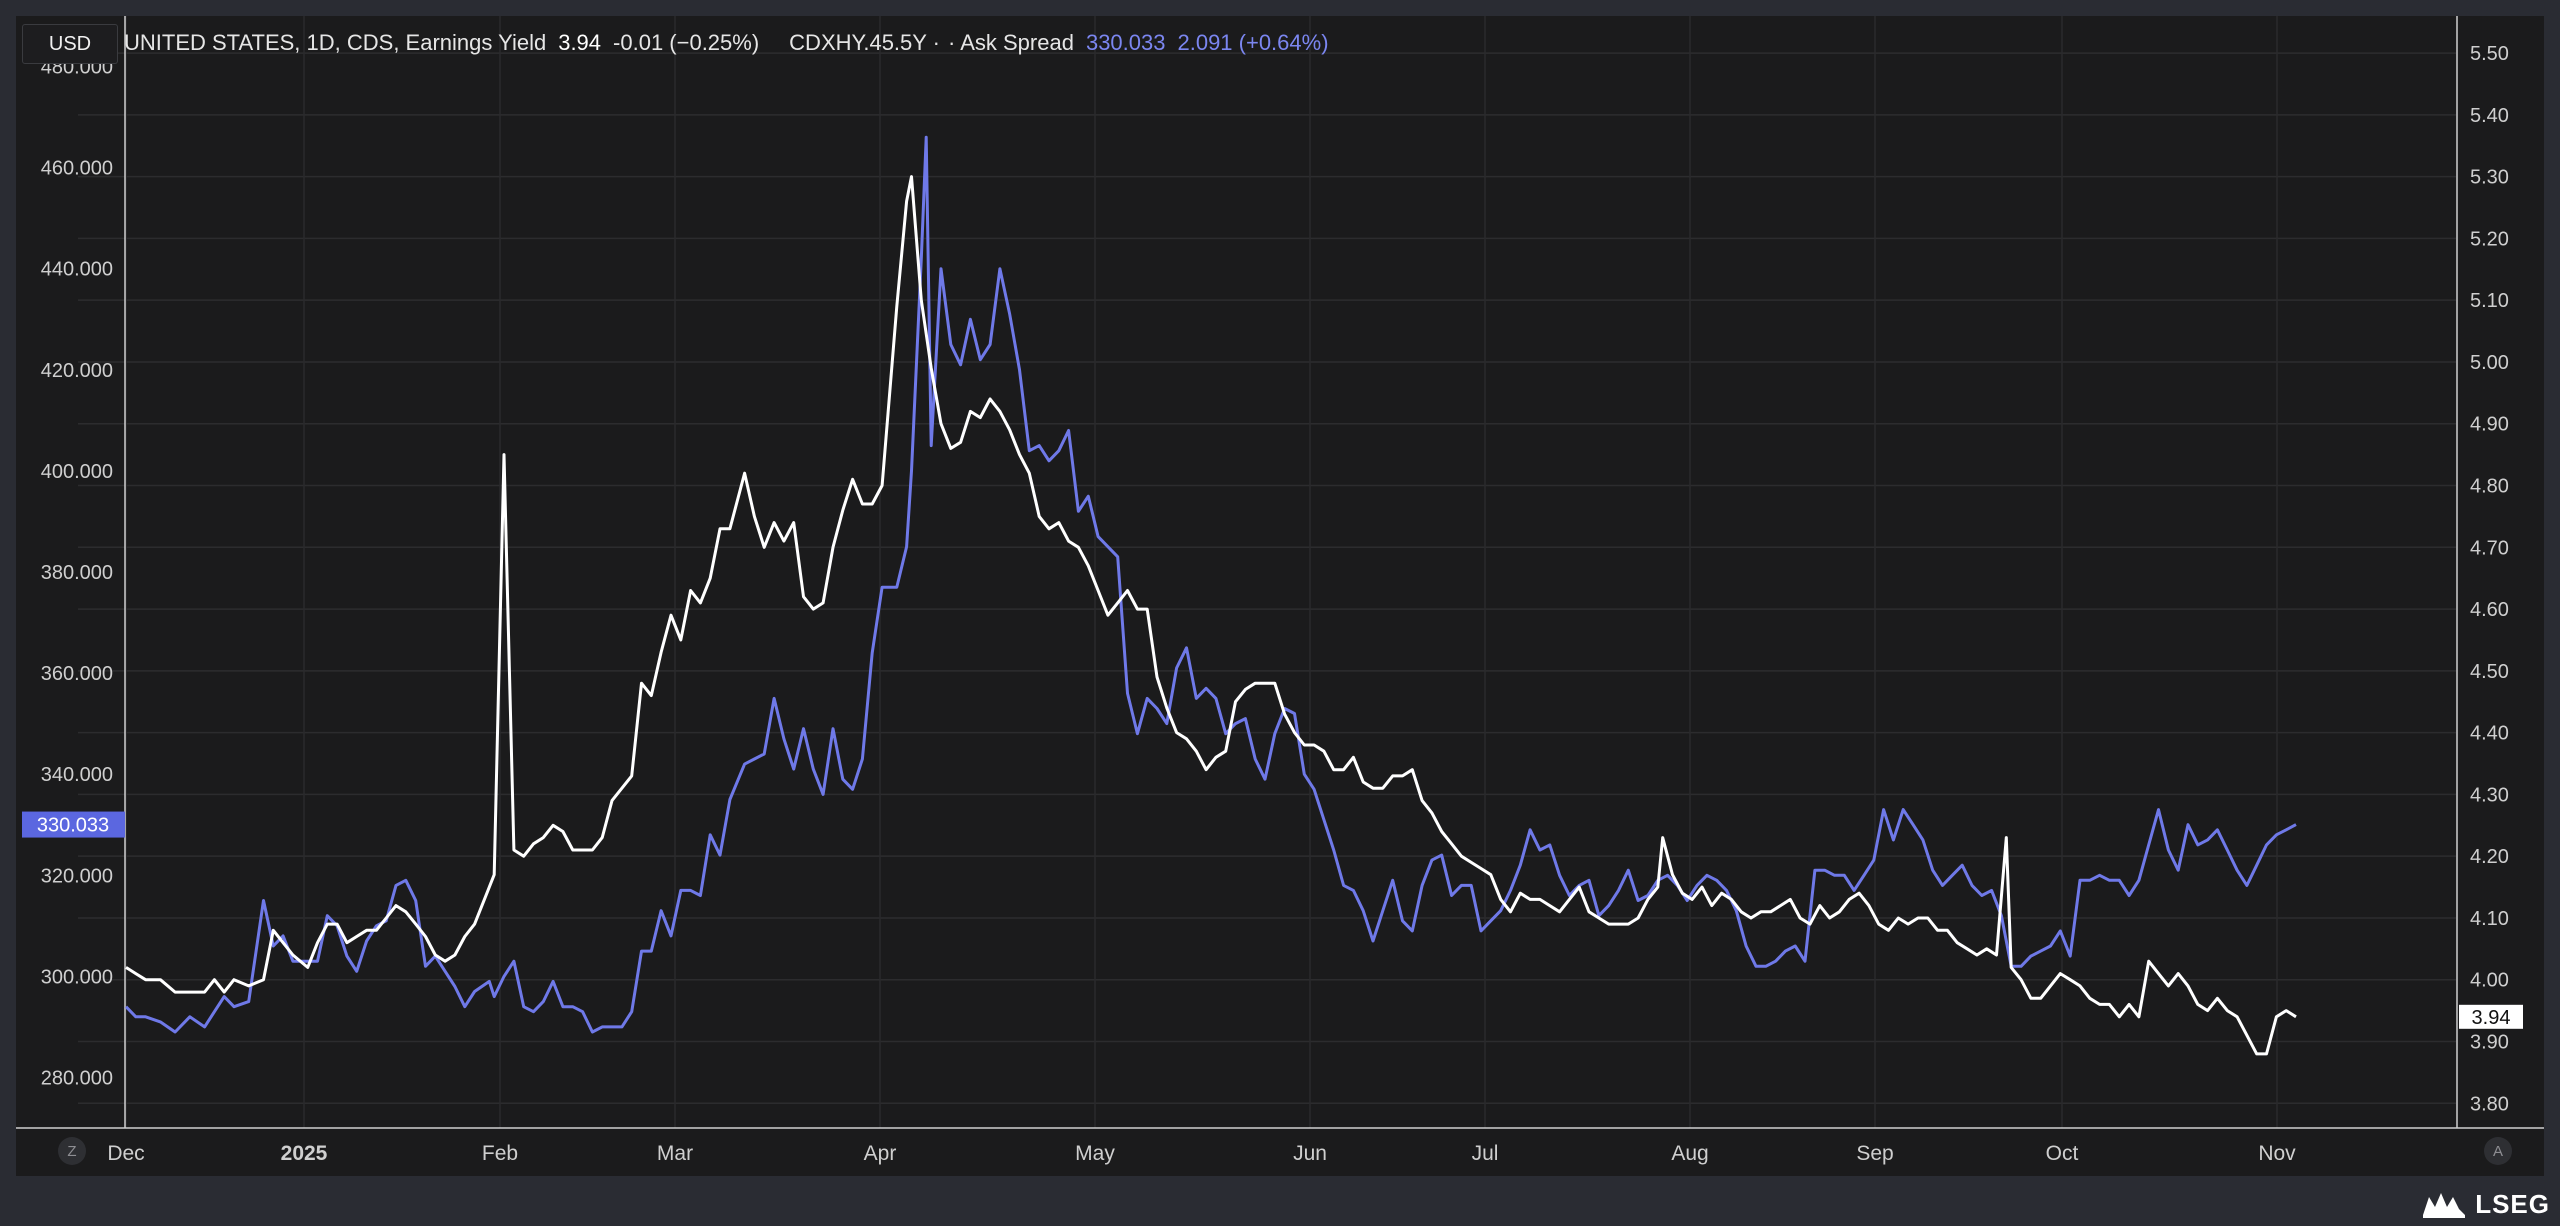  Describe the element at coordinates (2062, 1153) in the screenshot. I see `x-axis-tick: Oct` at that location.